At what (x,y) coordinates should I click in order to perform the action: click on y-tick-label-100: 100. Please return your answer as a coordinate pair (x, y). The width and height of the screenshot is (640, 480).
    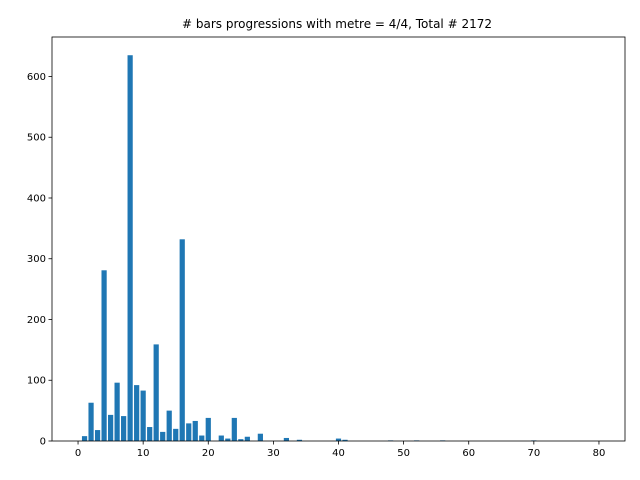
    Looking at the image, I should click on (36, 381).